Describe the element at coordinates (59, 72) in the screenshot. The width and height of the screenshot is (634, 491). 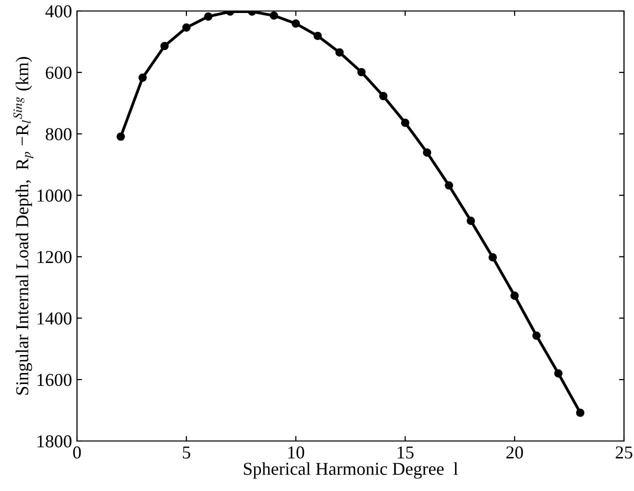
I see `y-tick-label: 600` at that location.